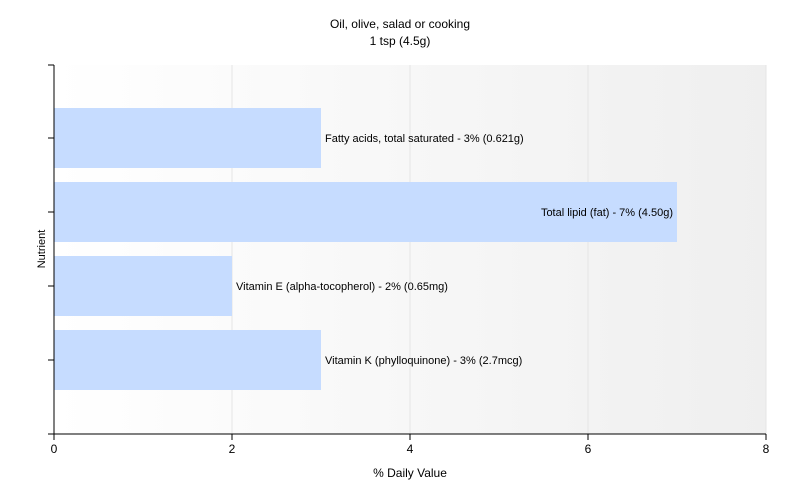 Image resolution: width=800 pixels, height=500 pixels. What do you see at coordinates (423, 361) in the screenshot?
I see `bar-data-label: Vitamin K (phylloquinone) - 3% (2.7mcg)` at bounding box center [423, 361].